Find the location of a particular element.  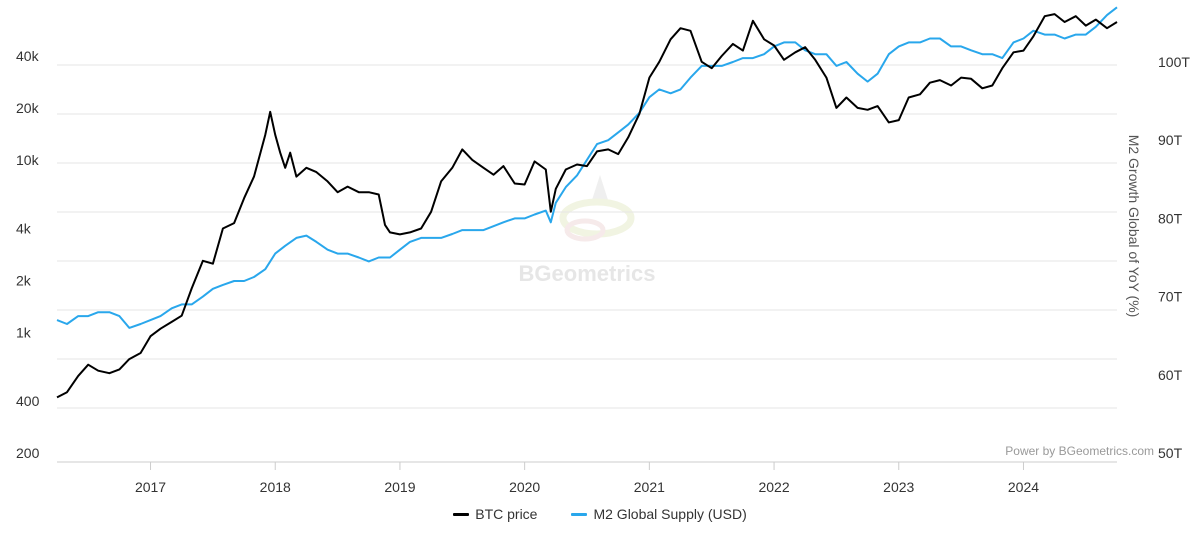

left-tick-label-20k: 20k is located at coordinates (28, 108).